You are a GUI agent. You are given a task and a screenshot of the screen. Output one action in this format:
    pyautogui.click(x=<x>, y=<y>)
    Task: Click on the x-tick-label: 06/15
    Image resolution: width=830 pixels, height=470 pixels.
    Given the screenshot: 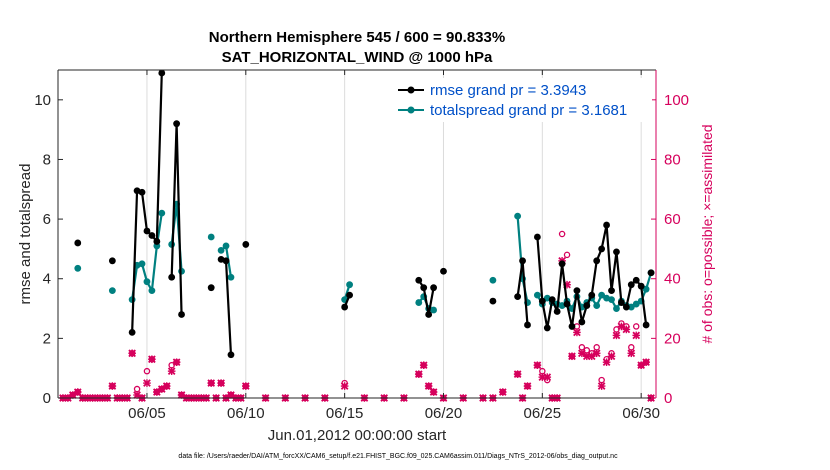 What is the action you would take?
    pyautogui.click(x=345, y=413)
    